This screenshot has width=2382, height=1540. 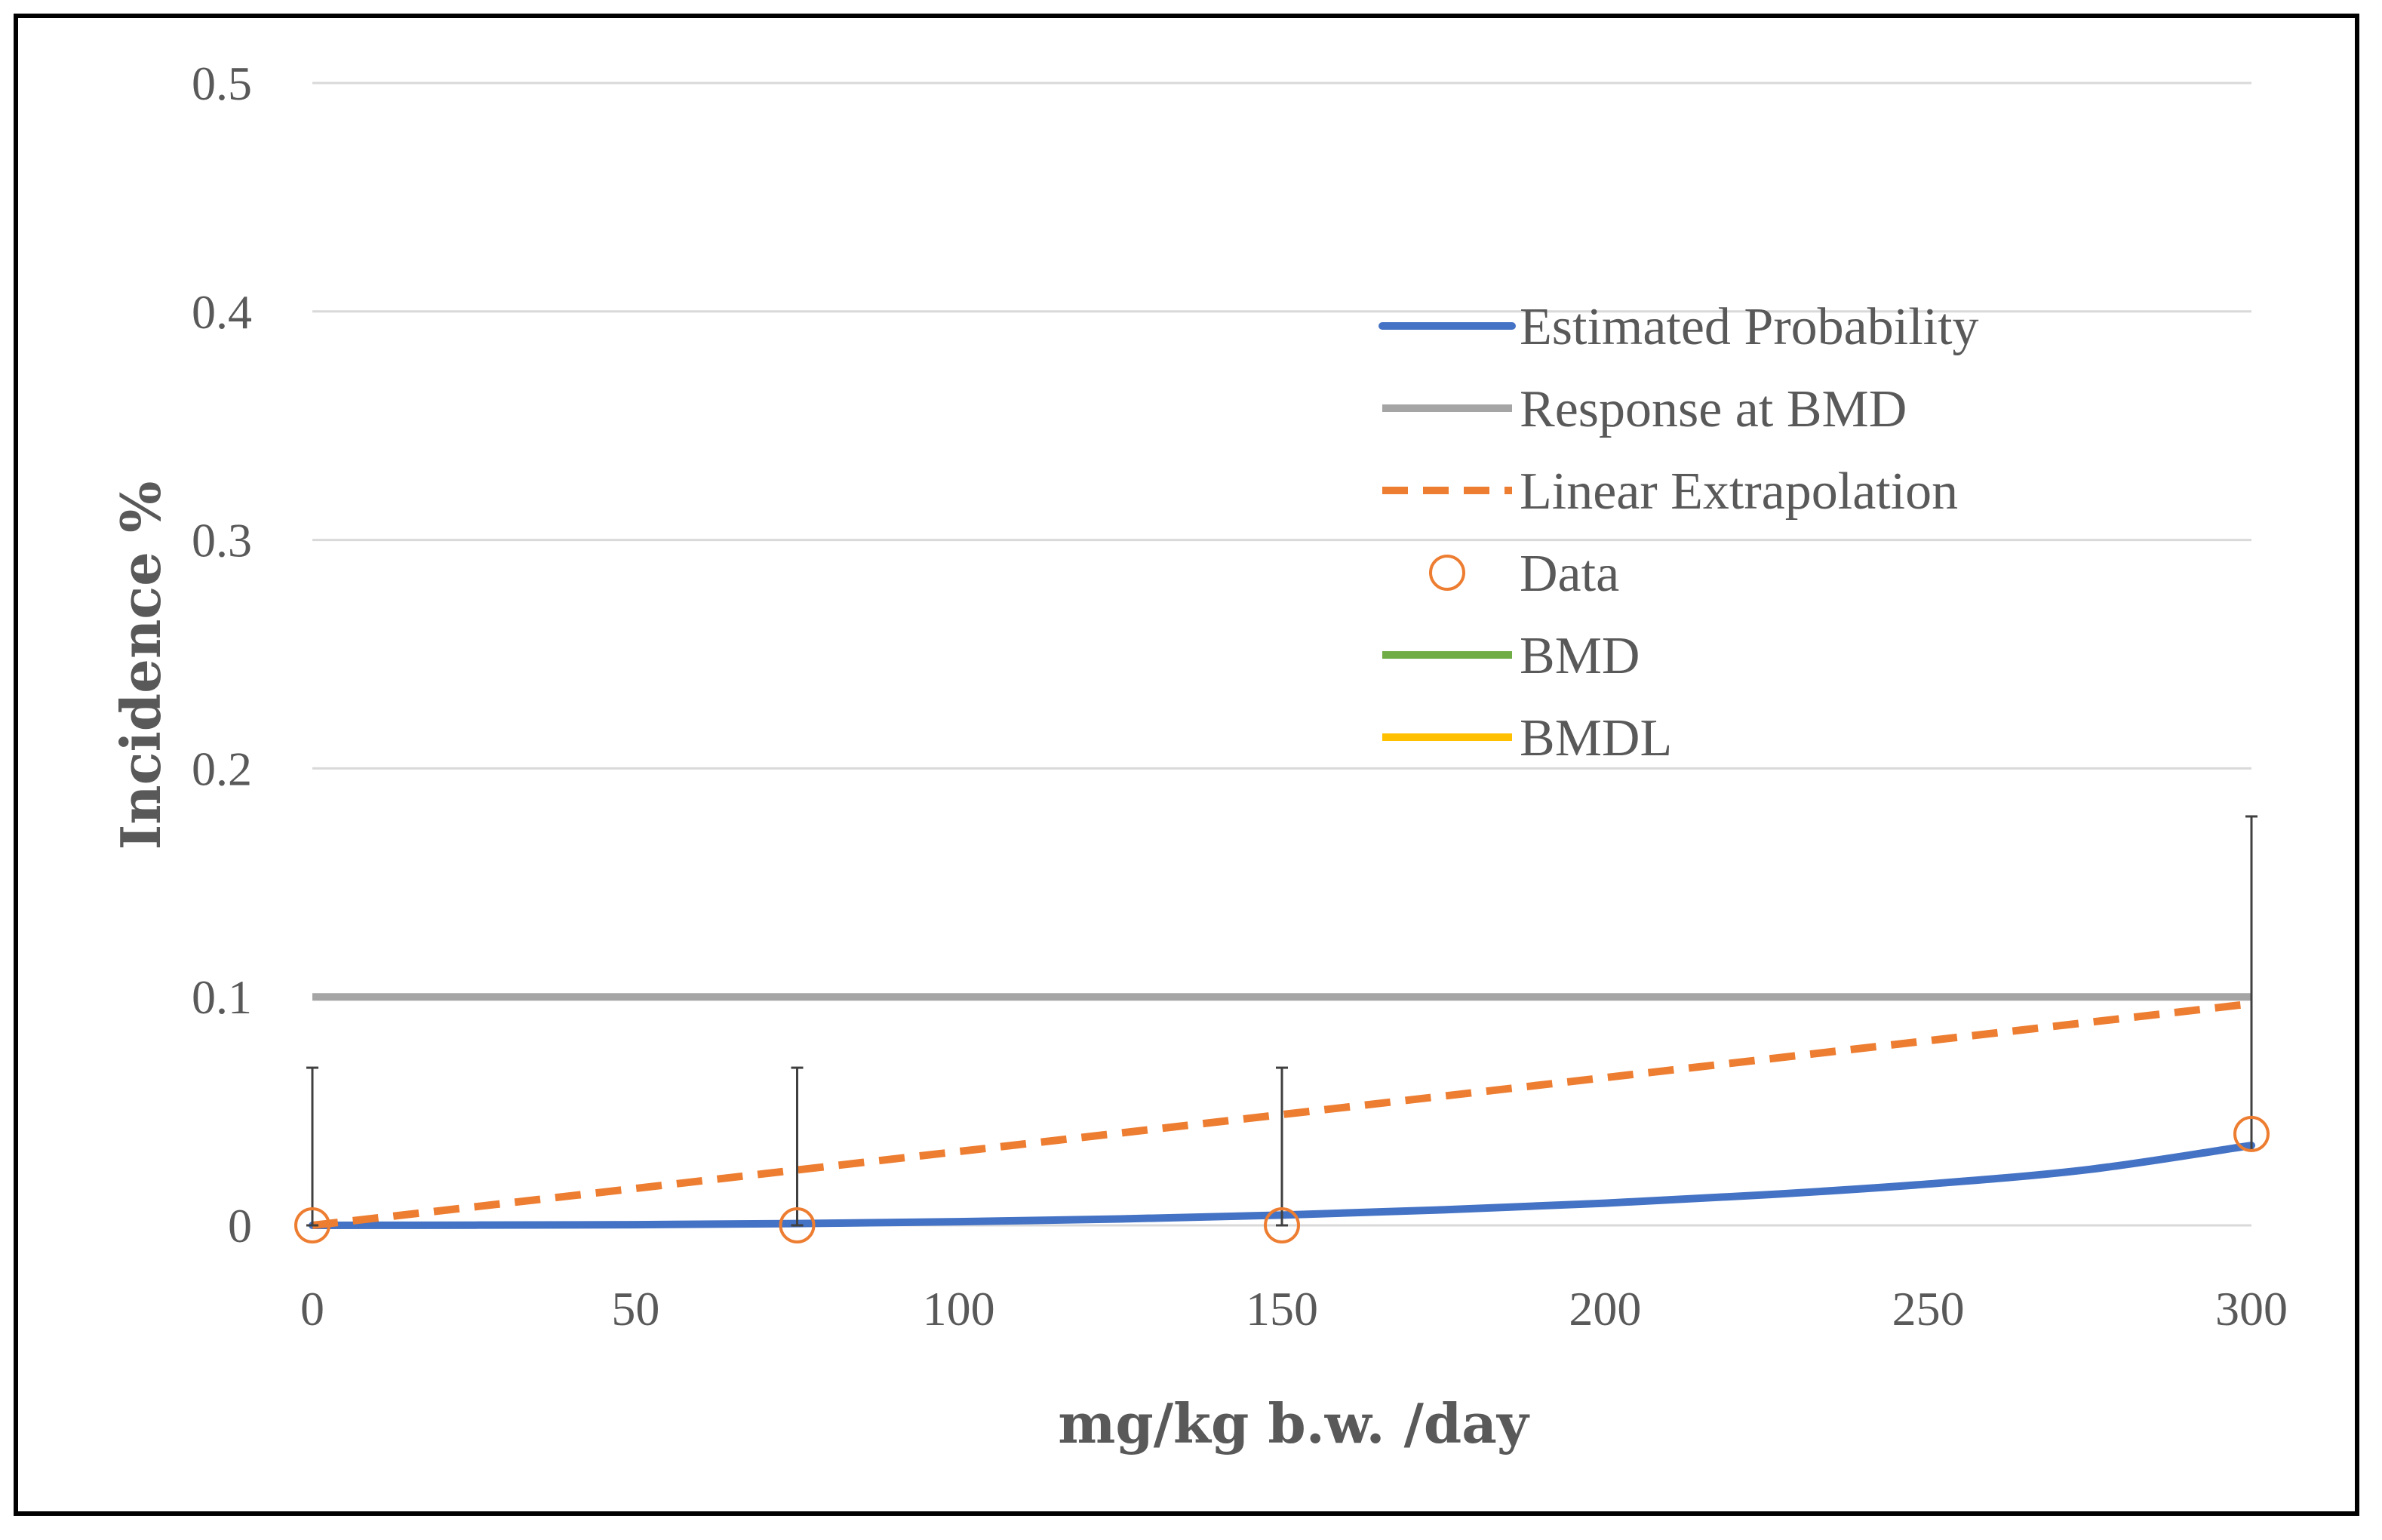 I want to click on y-tick-labels: 0 0.1 0.2 0.3 0.4 0.5, so click(x=222, y=655).